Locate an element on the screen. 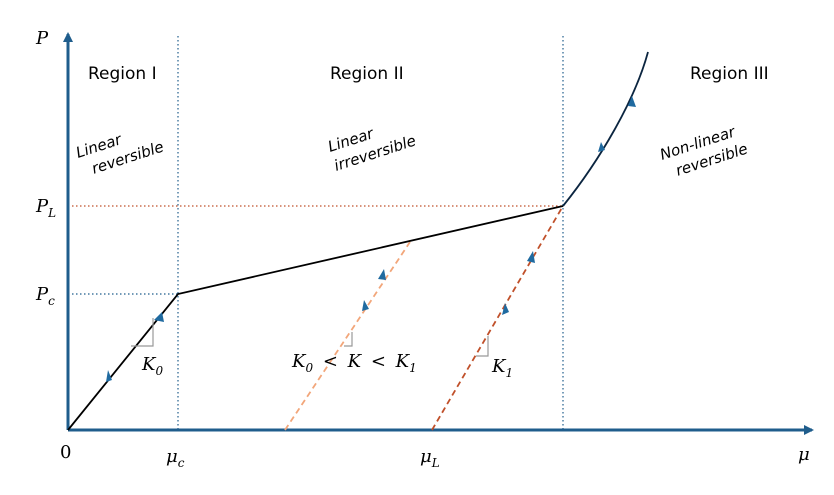 This screenshot has width=834, height=495. arrow-down-k1 is located at coordinates (505, 309).